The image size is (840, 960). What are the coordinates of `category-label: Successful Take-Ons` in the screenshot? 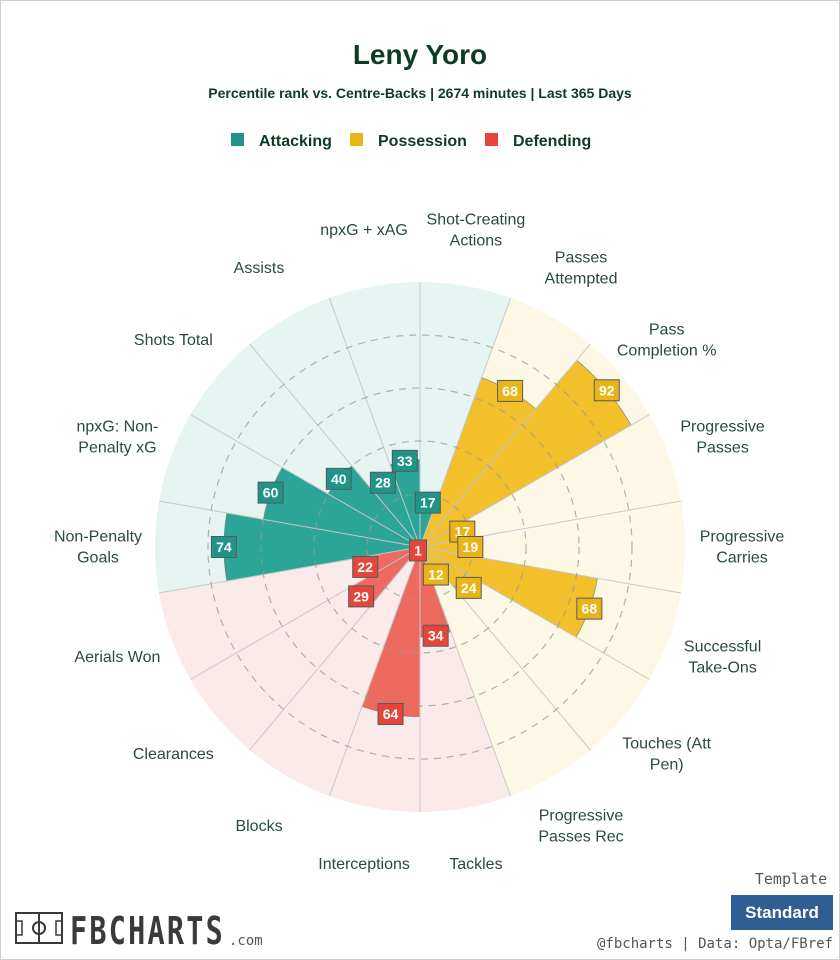 It's located at (722, 658).